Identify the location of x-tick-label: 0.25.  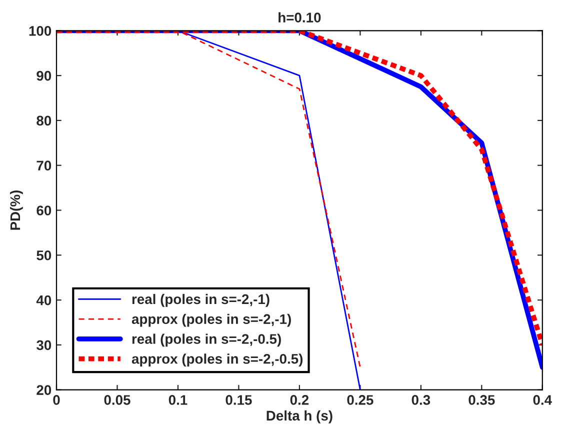
(360, 400).